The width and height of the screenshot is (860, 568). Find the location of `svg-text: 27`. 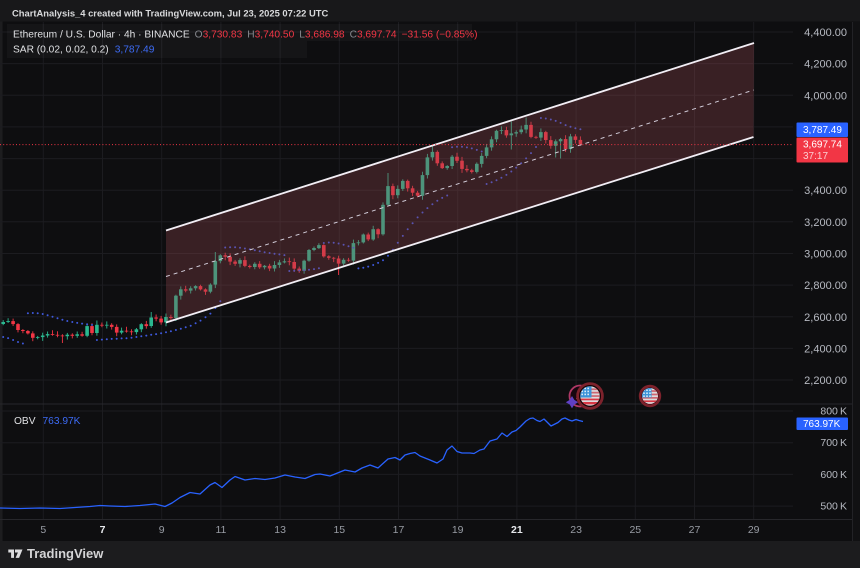

svg-text: 27 is located at coordinates (695, 530).